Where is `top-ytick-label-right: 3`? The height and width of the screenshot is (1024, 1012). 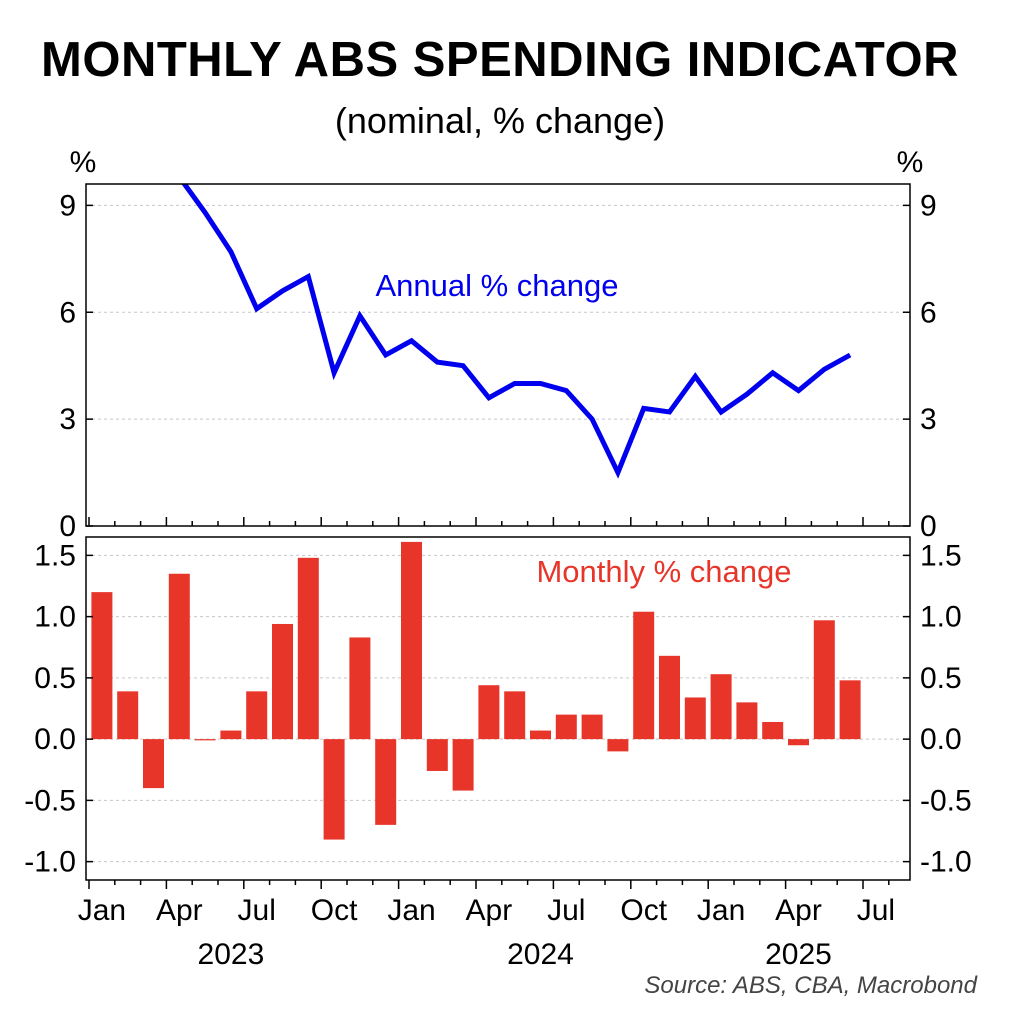
top-ytick-label-right: 3 is located at coordinates (928, 419).